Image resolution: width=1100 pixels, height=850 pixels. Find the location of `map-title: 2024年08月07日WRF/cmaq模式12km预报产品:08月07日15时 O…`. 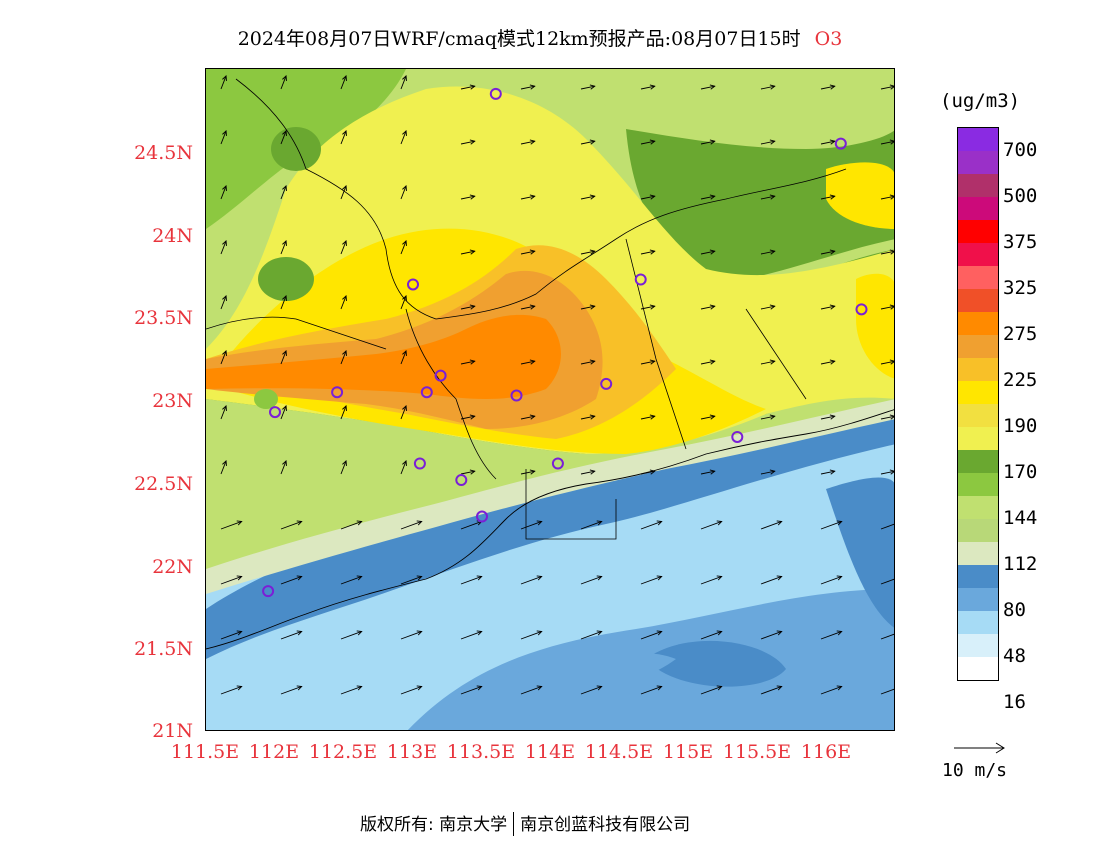

map-title: 2024年08月07日WRF/cmaq模式12km预报产品:08月07日15时 O… is located at coordinates (540, 37).